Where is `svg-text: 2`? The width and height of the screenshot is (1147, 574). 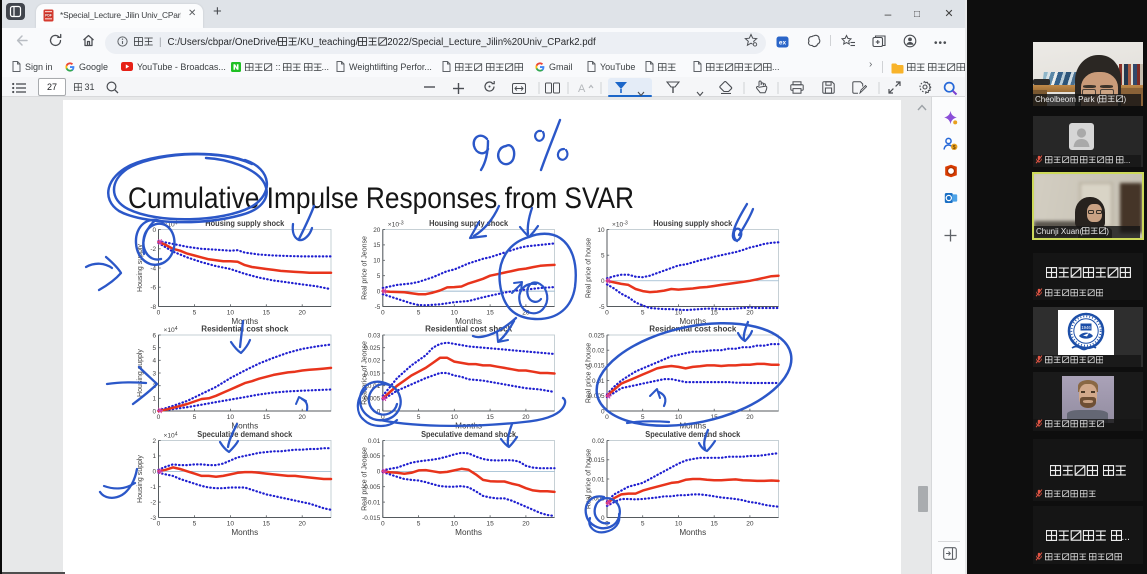 svg-text: 2 is located at coordinates (154, 441).